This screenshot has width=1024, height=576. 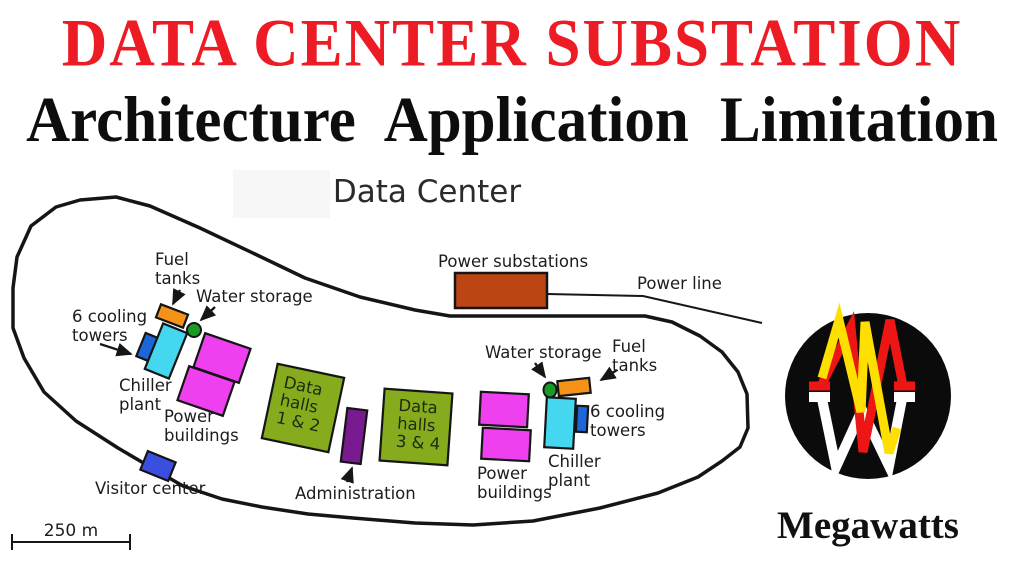 What do you see at coordinates (208, 313) in the screenshot?
I see `water-storage-left-arrow` at bounding box center [208, 313].